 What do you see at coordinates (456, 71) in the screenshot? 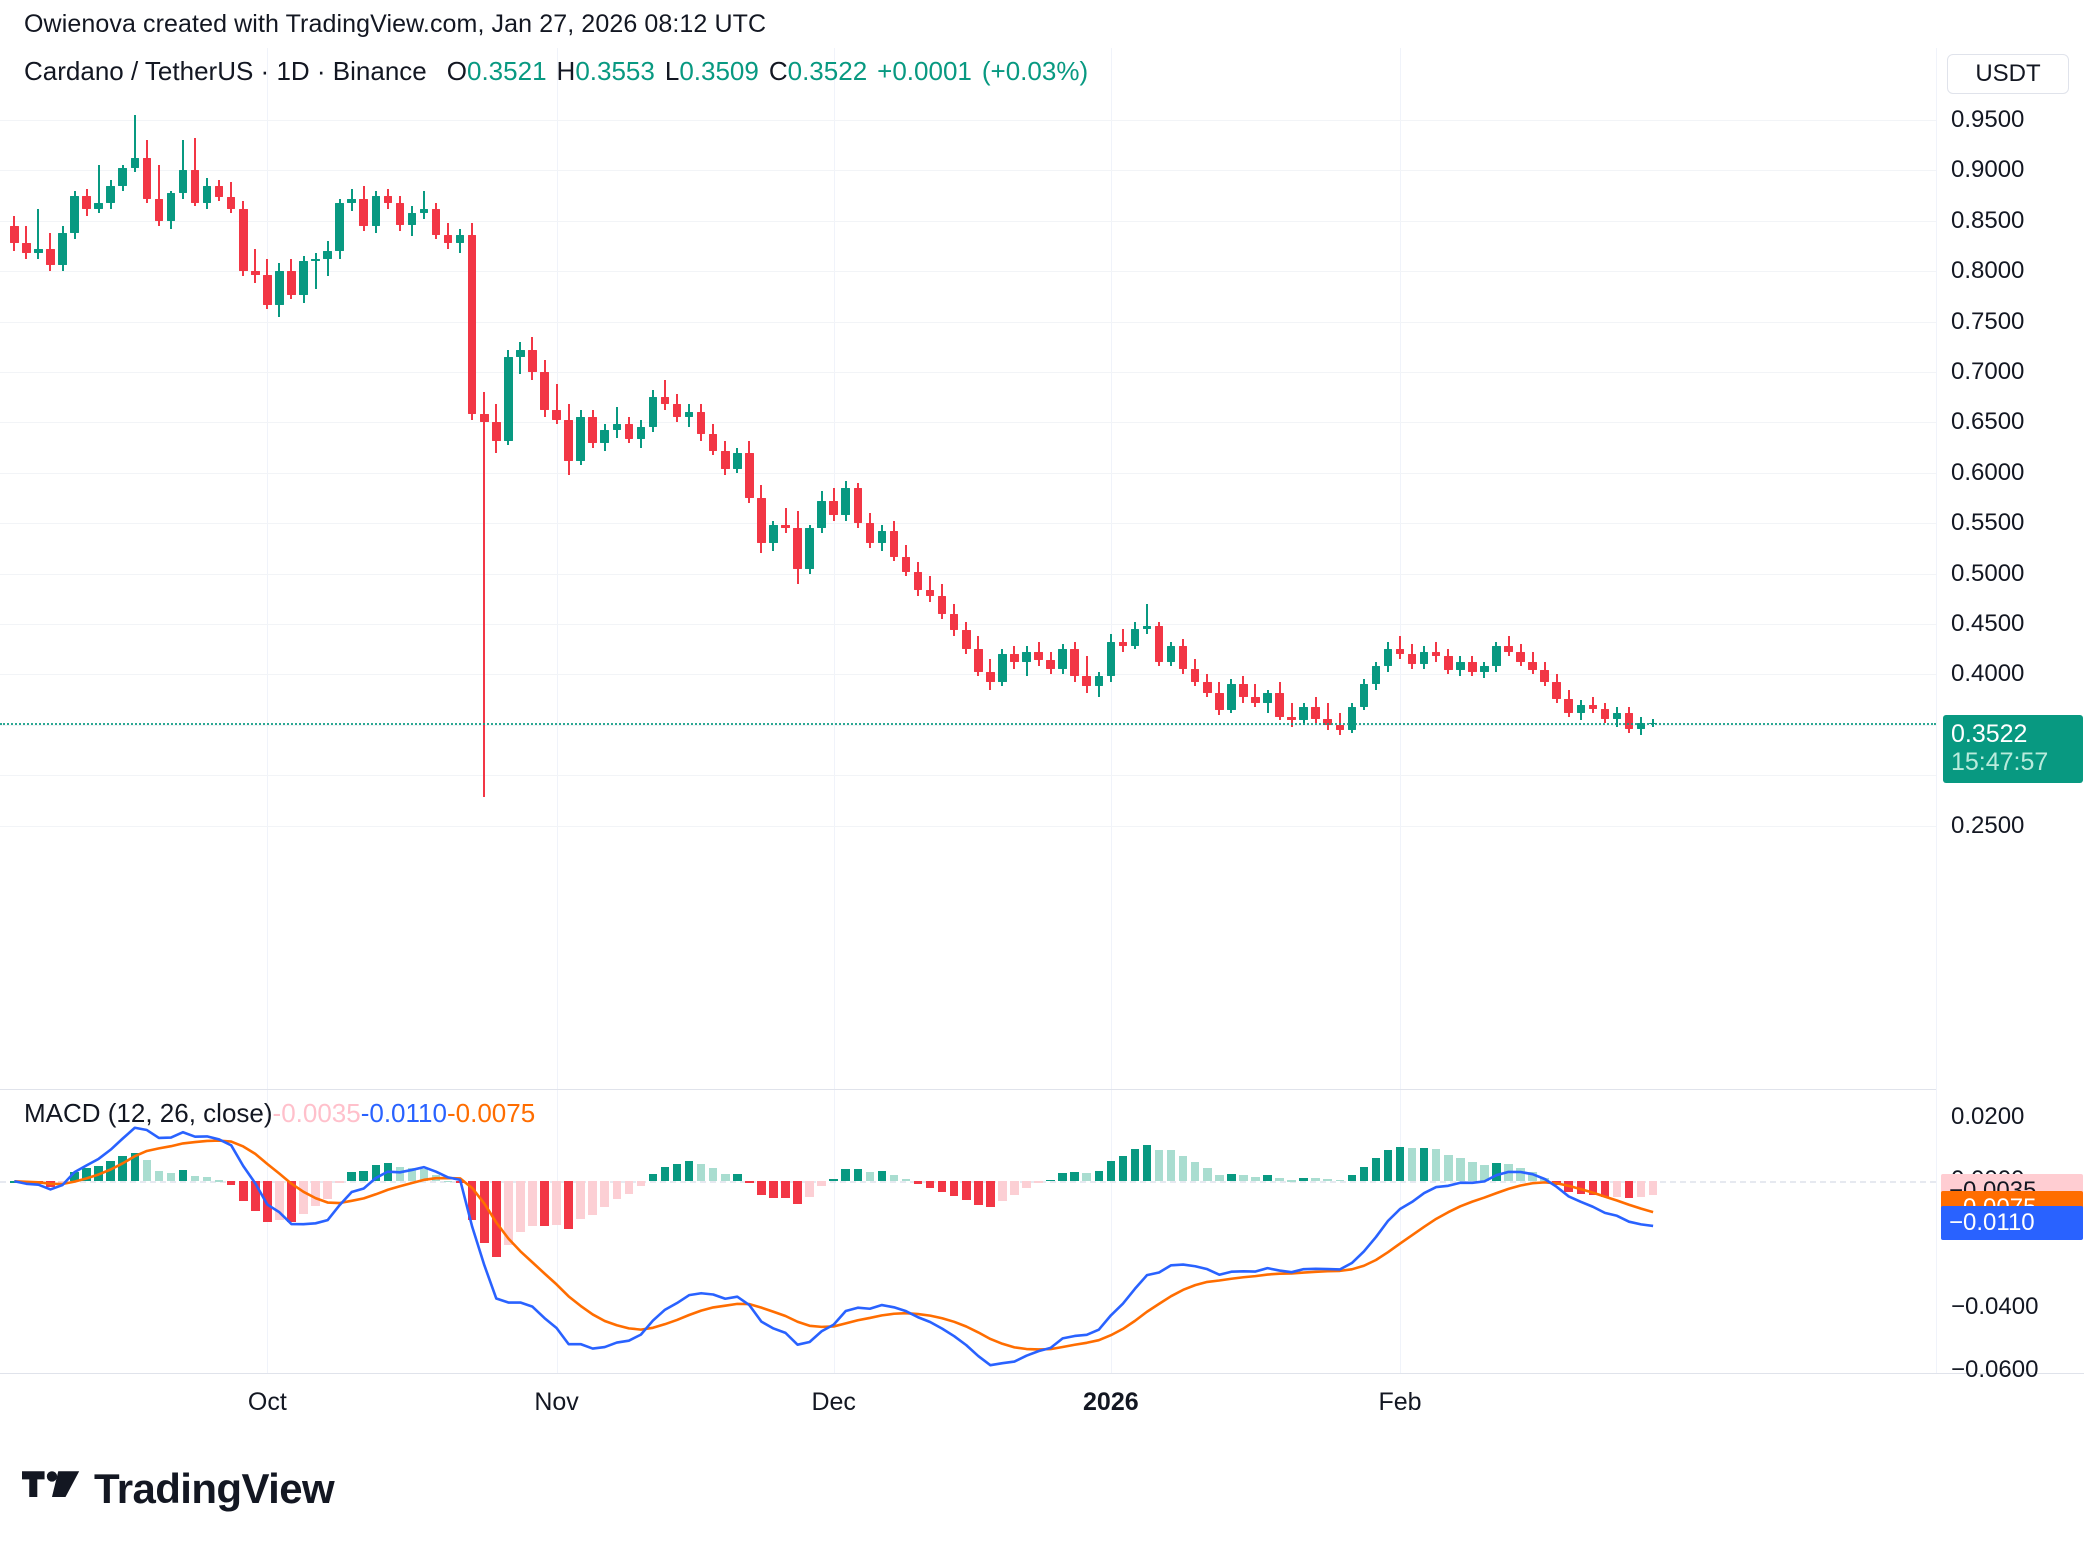
I see `legend-open-label: O` at bounding box center [456, 71].